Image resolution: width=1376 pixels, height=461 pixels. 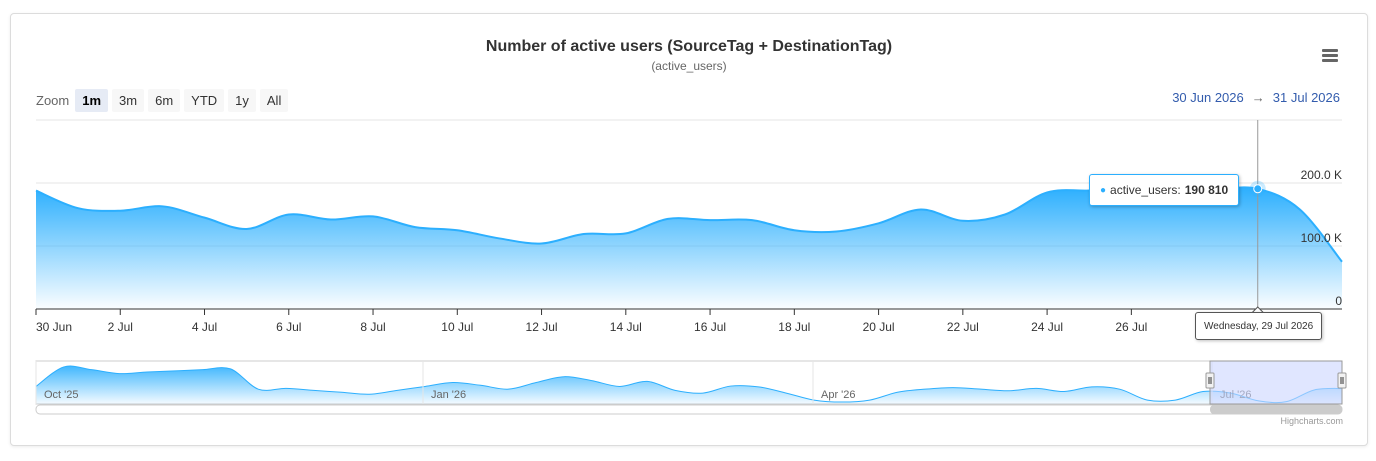 What do you see at coordinates (457, 327) in the screenshot?
I see `x-tick-label: 10 Jul` at bounding box center [457, 327].